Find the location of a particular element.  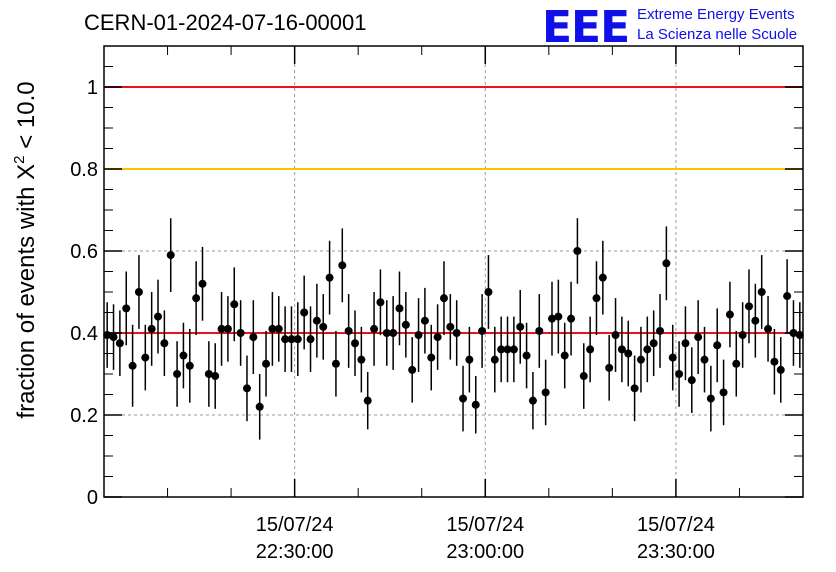

x-tick-label-time: 22:30:00 is located at coordinates (295, 552).